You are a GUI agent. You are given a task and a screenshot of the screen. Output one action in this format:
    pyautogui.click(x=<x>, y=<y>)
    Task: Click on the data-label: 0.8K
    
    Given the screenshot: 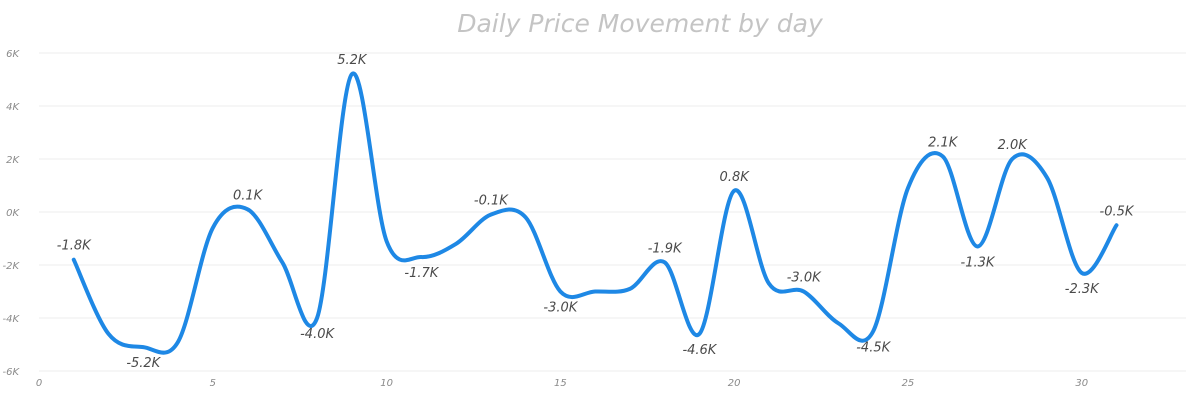 What is the action you would take?
    pyautogui.click(x=735, y=177)
    